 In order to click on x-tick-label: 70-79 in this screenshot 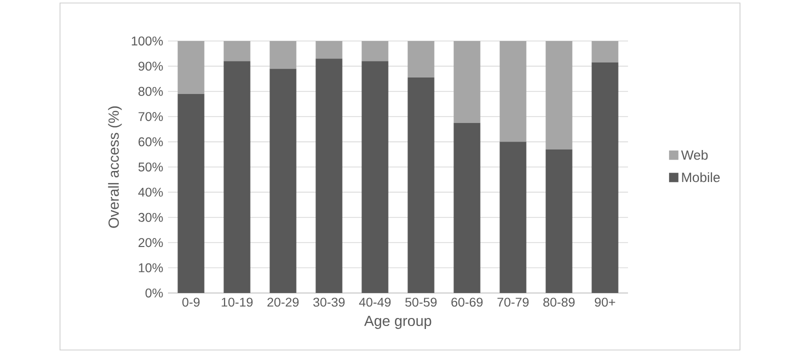, I will do `click(513, 302)`.